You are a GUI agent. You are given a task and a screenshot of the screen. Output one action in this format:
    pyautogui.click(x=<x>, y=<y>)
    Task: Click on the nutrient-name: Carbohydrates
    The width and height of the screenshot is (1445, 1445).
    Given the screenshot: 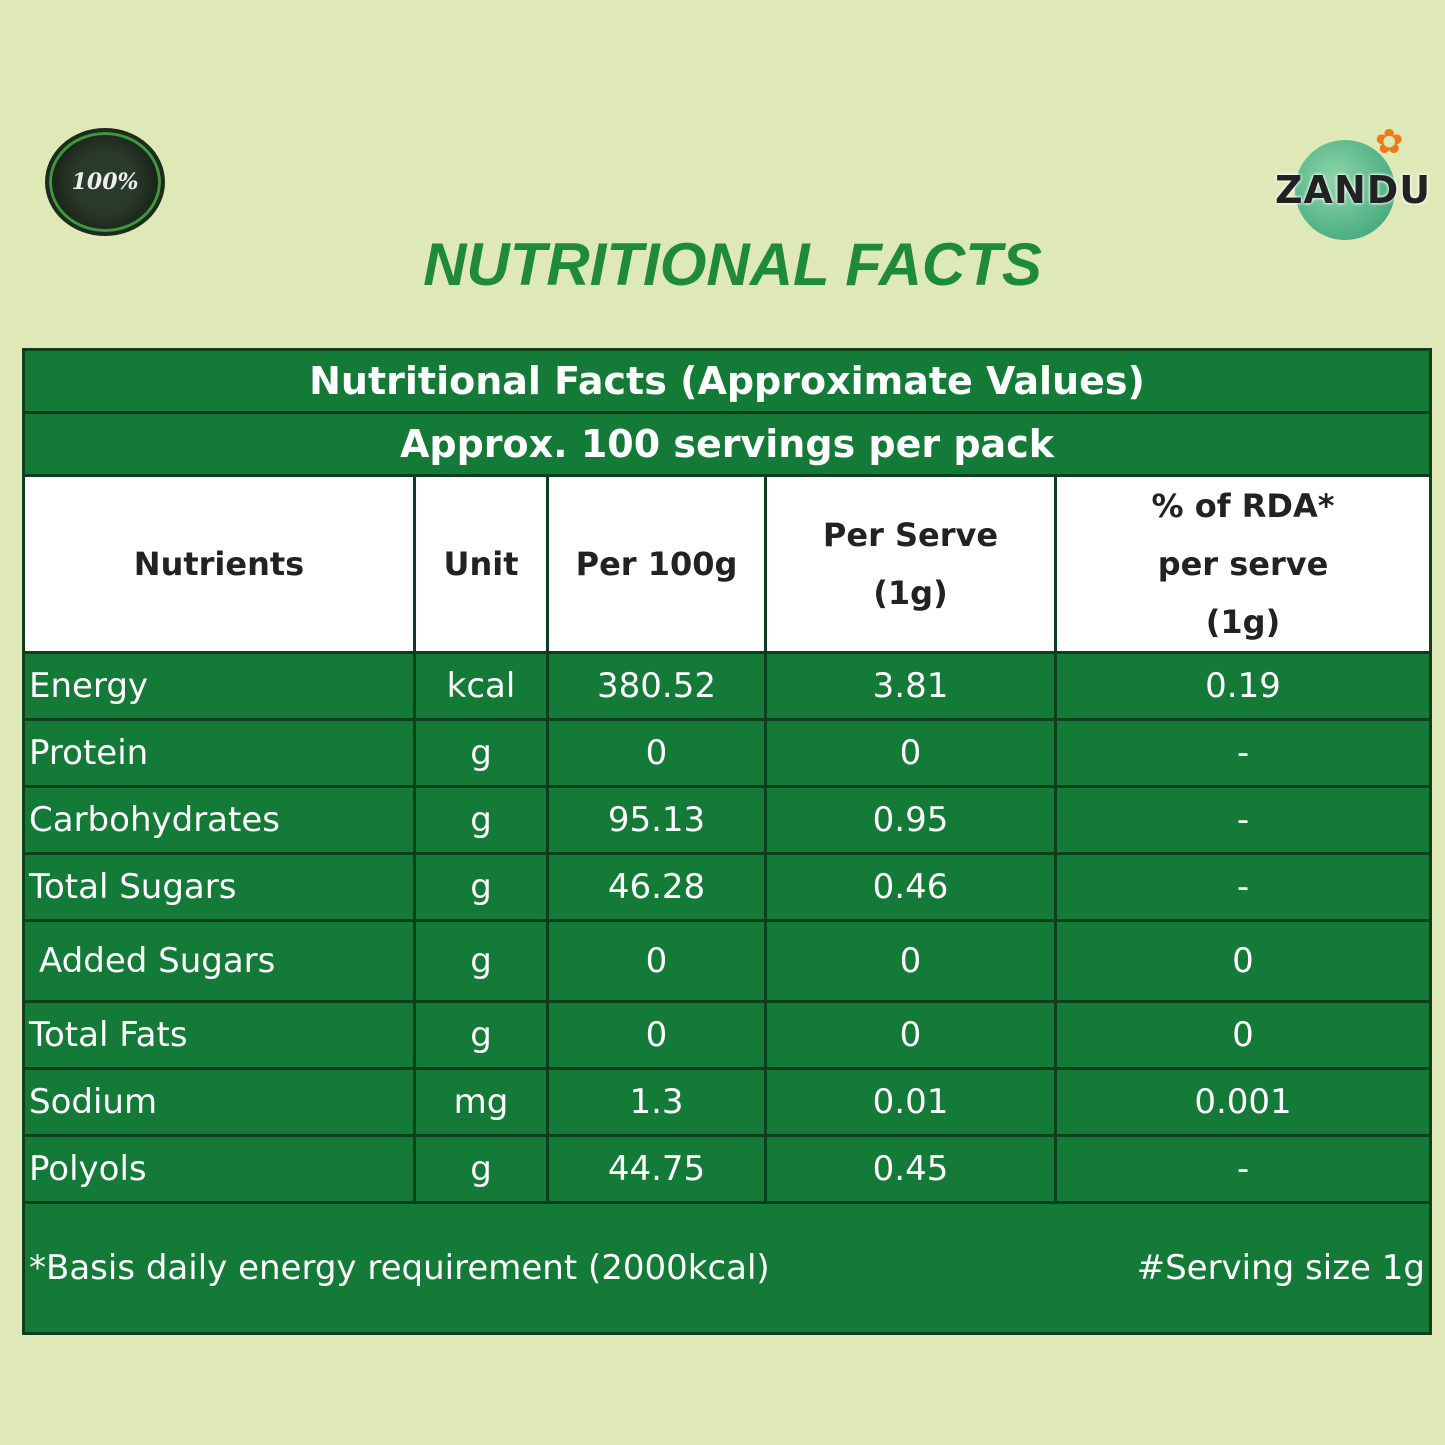 What is the action you would take?
    pyautogui.click(x=219, y=820)
    